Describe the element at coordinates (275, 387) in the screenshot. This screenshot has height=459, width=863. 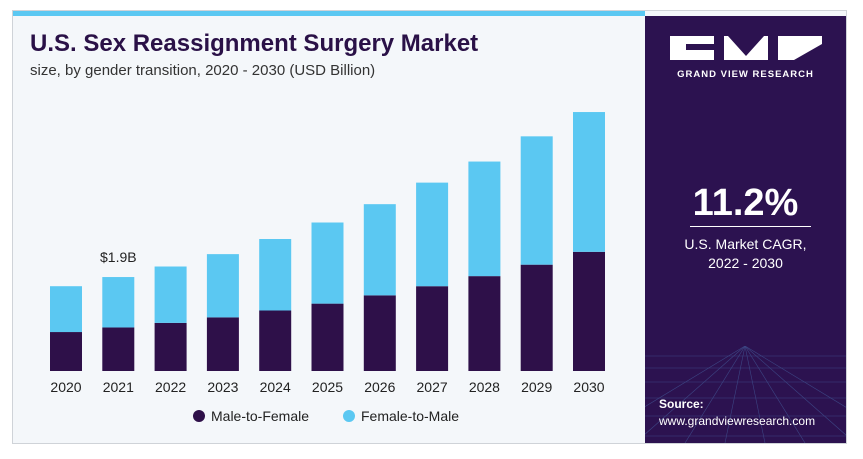
I see `x-tick-label: 2024` at that location.